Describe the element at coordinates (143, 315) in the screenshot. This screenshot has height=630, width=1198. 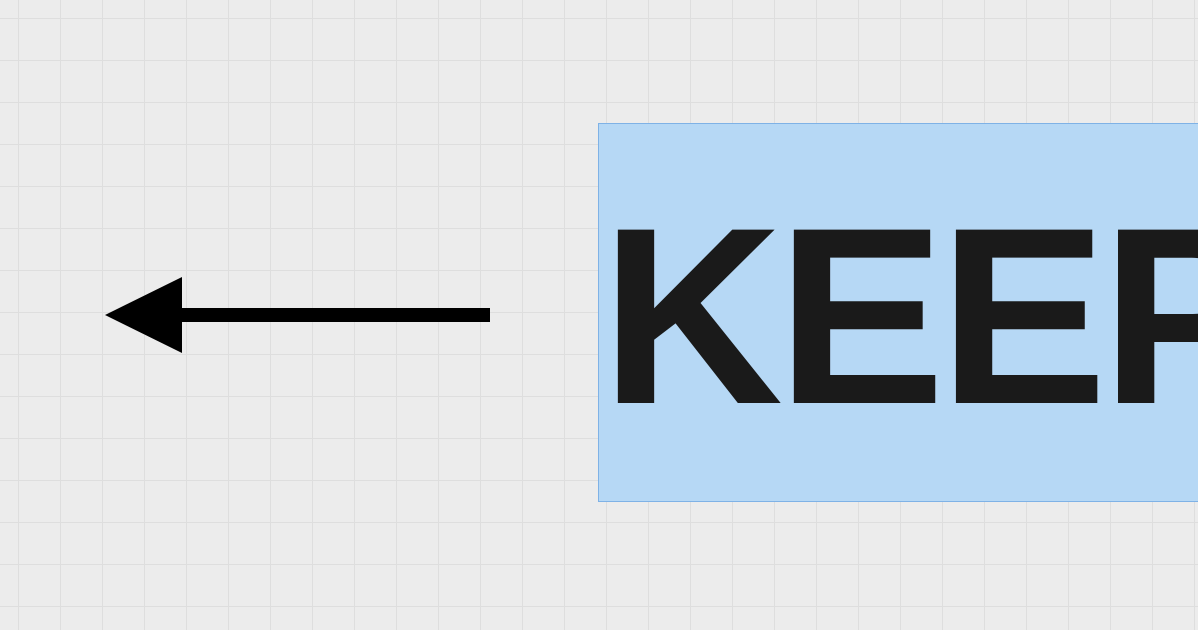
I see `arrow-head` at that location.